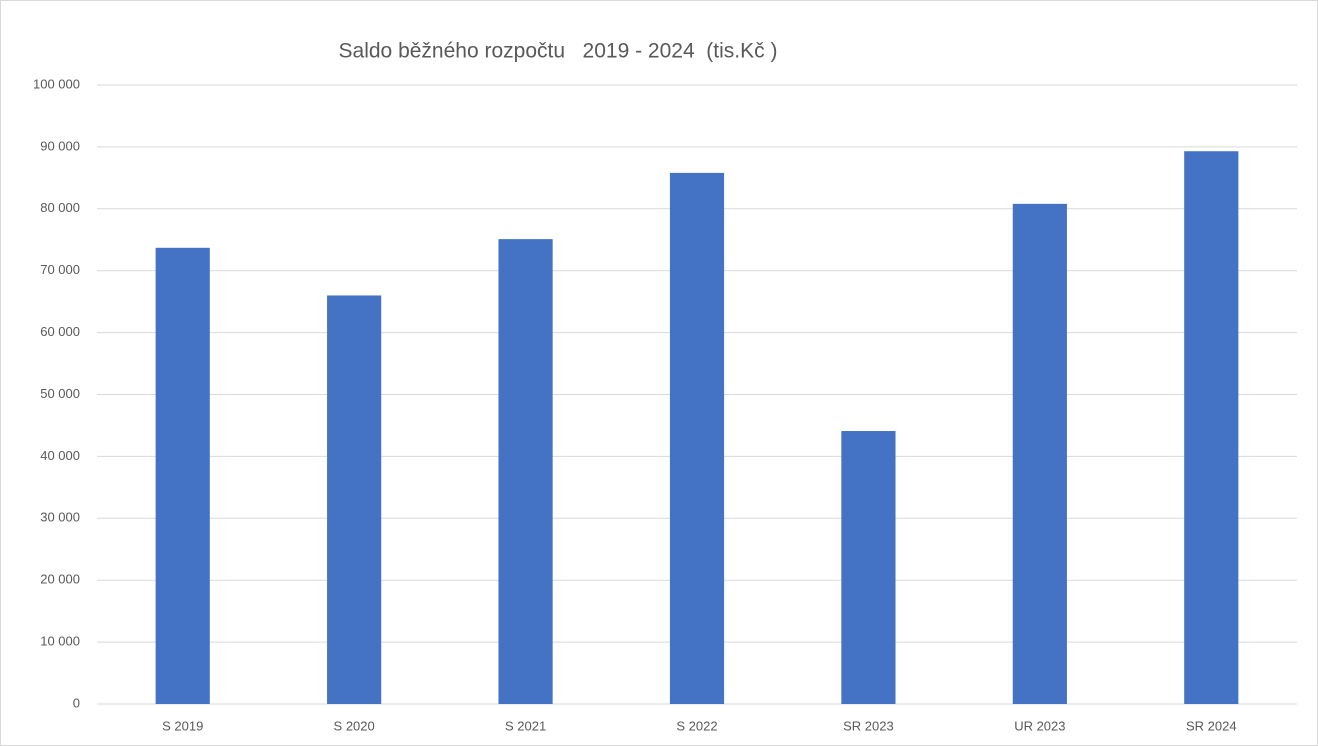 The image size is (1318, 746). What do you see at coordinates (60, 641) in the screenshot?
I see `y-tick-label: 10 000` at bounding box center [60, 641].